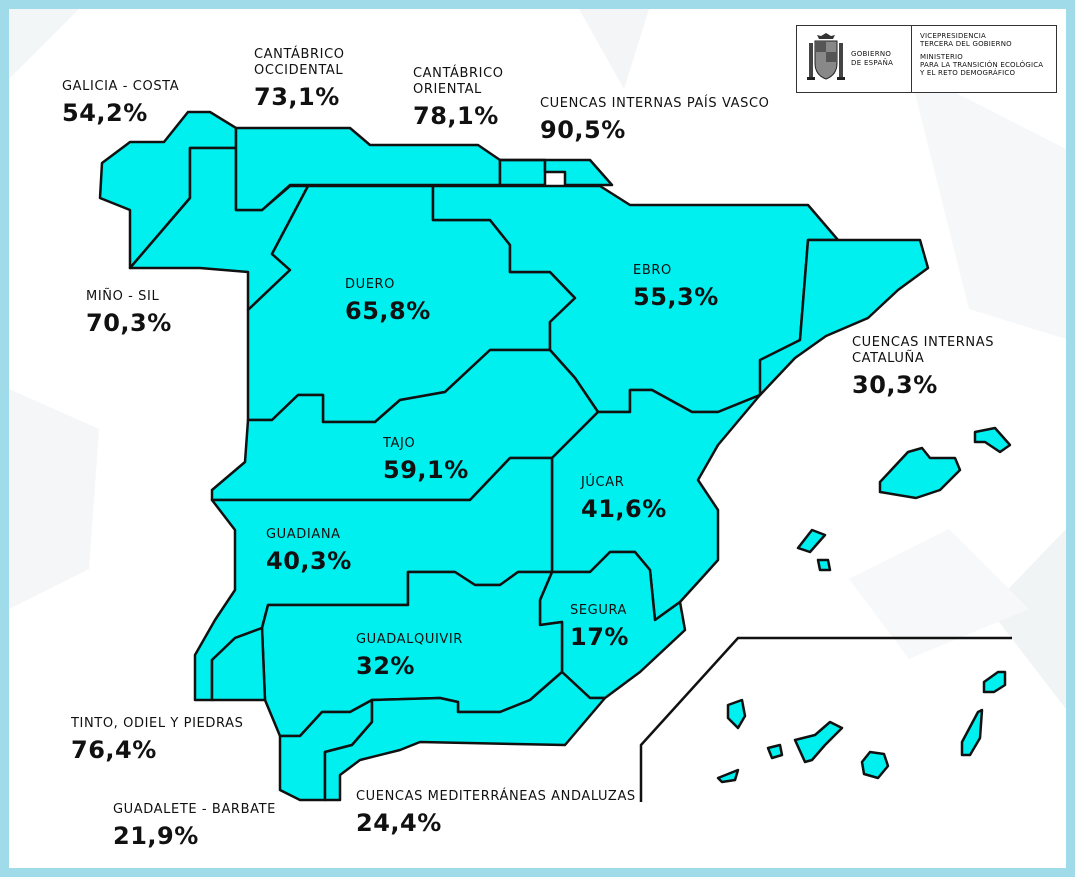 Image resolution: width=1075 pixels, height=877 pixels. What do you see at coordinates (385, 666) in the screenshot?
I see `basin-value: 32%` at bounding box center [385, 666].